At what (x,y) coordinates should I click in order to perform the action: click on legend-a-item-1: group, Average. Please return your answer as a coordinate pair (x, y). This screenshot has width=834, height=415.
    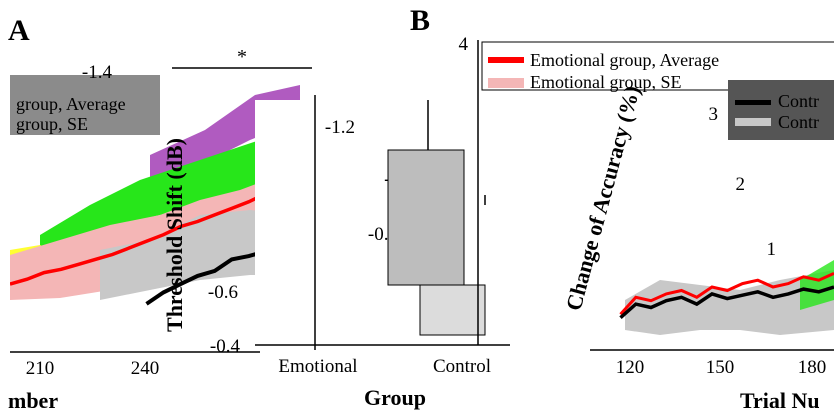
    Looking at the image, I should click on (71, 104).